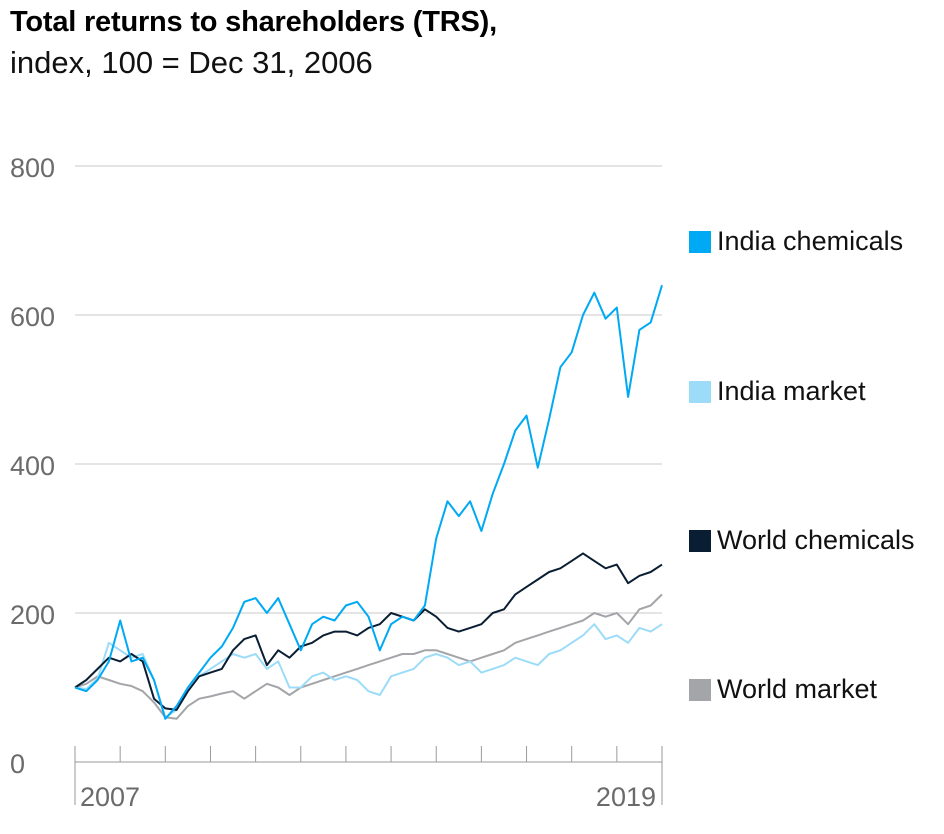 This screenshot has width=944, height=834. Describe the element at coordinates (32, 317) in the screenshot. I see `y-tick-label: 600` at that location.